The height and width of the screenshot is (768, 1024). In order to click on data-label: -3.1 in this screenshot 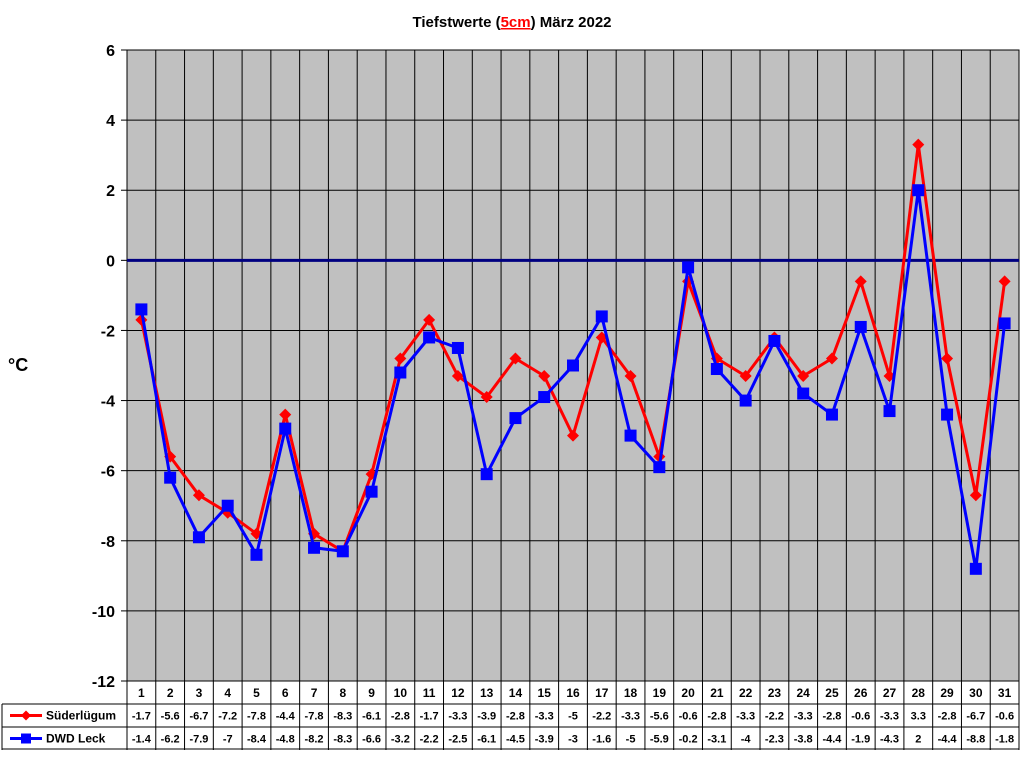, I will do `click(716, 740)`.